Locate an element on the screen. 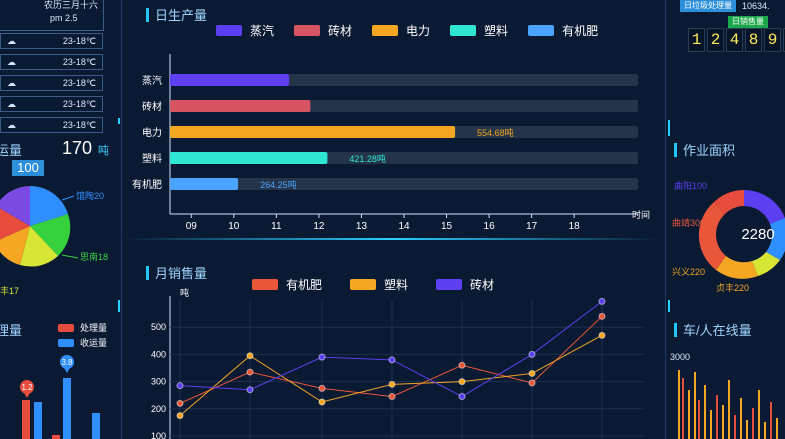 This screenshot has width=785, height=439. counter-digit: 1 is located at coordinates (696, 40).